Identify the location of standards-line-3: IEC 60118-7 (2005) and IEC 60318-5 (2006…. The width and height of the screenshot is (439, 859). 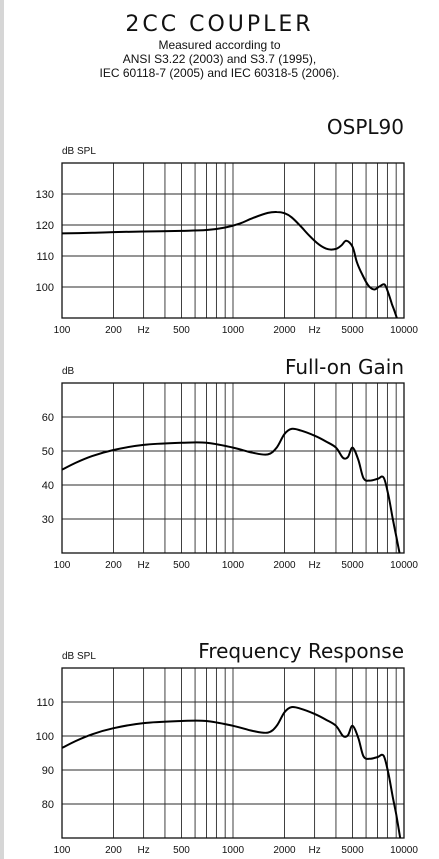
(219, 73).